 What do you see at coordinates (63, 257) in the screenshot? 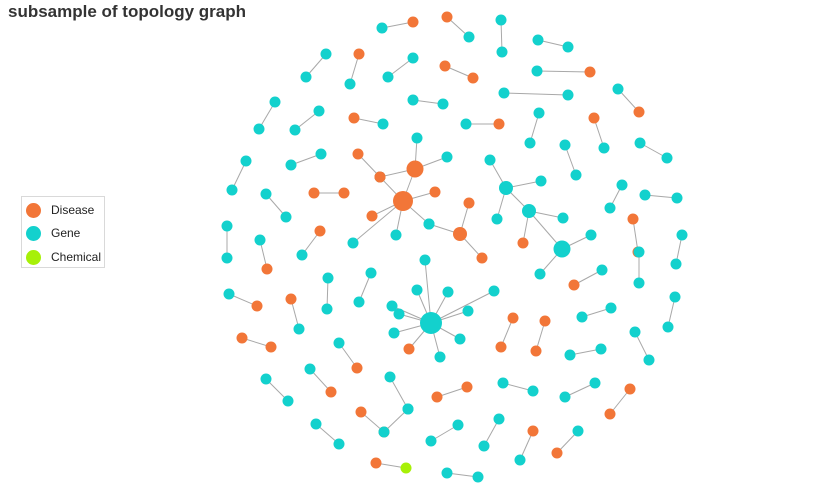
I see `legend-item-chemical: Chemical` at bounding box center [63, 257].